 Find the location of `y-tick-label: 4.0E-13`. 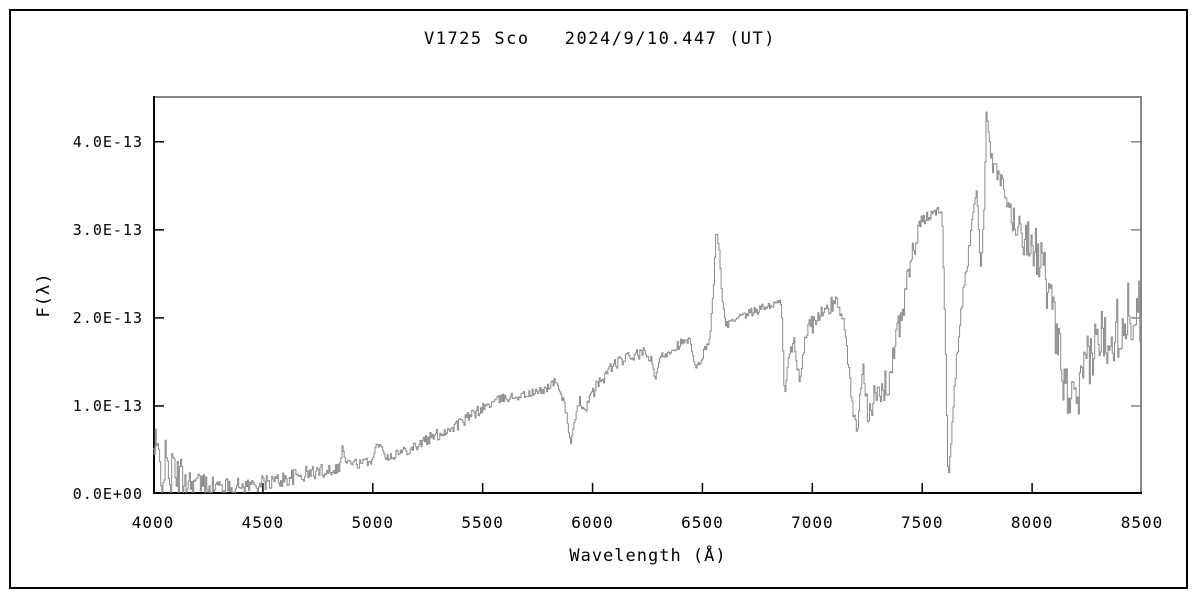

y-tick-label: 4.0E-13 is located at coordinates (107, 141).